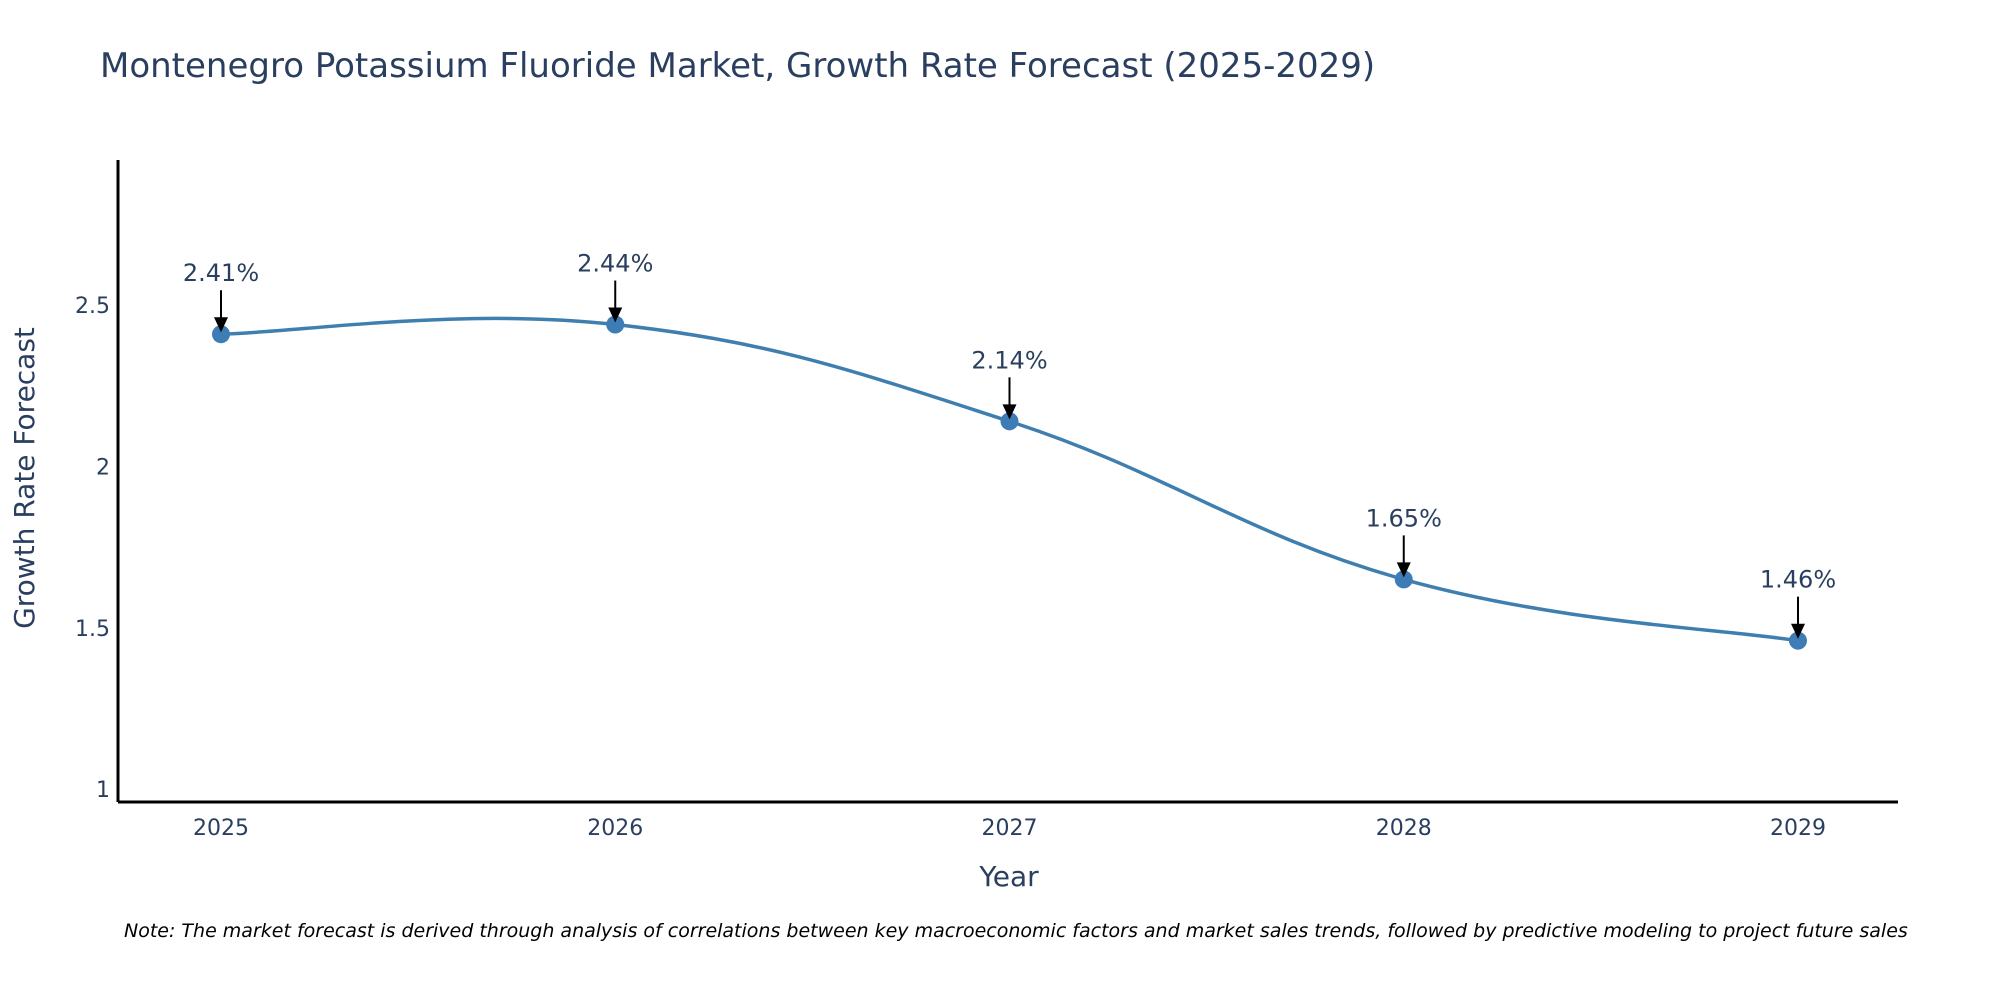 The height and width of the screenshot is (1000, 2000). I want to click on data-label: 2.14%, so click(1009, 360).